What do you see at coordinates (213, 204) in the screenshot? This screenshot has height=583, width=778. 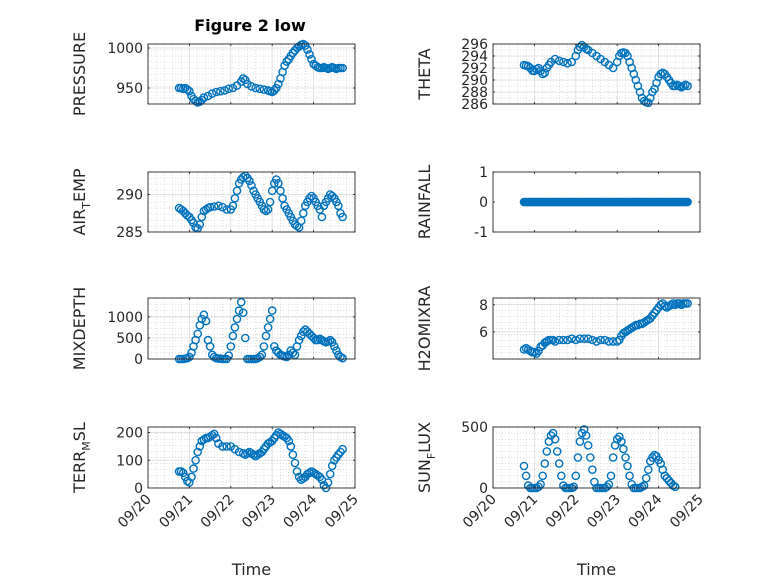 I see `subplot-3: 285 290 AIRTEMP` at bounding box center [213, 204].